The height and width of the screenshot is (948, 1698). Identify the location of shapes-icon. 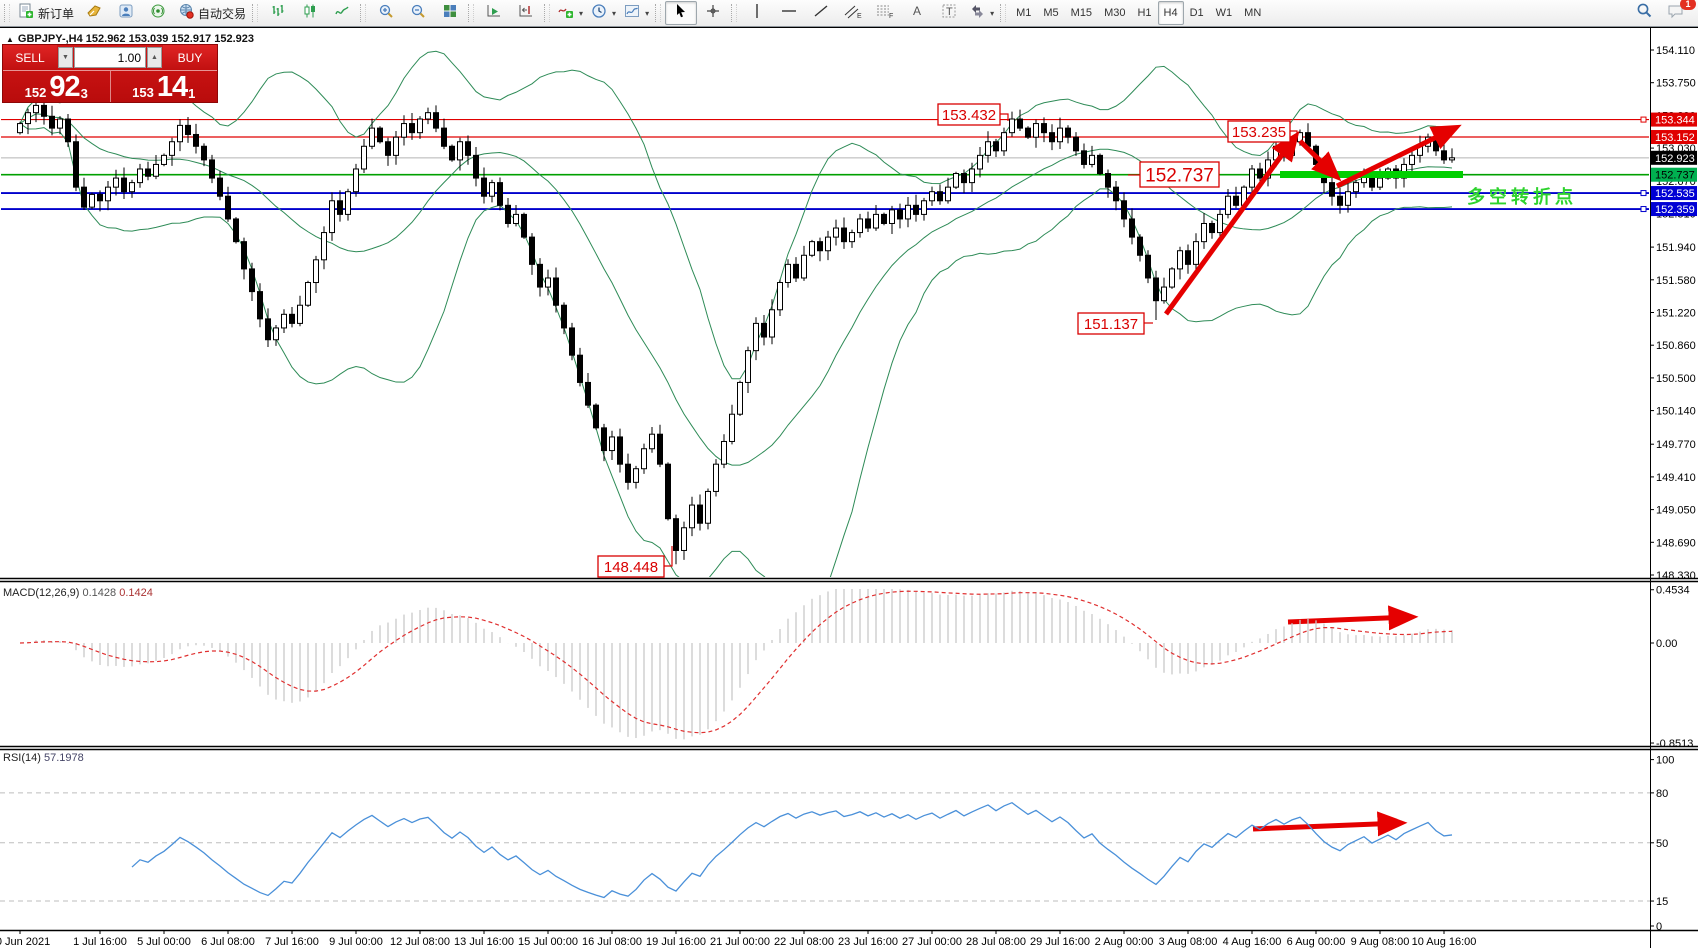
(977, 13).